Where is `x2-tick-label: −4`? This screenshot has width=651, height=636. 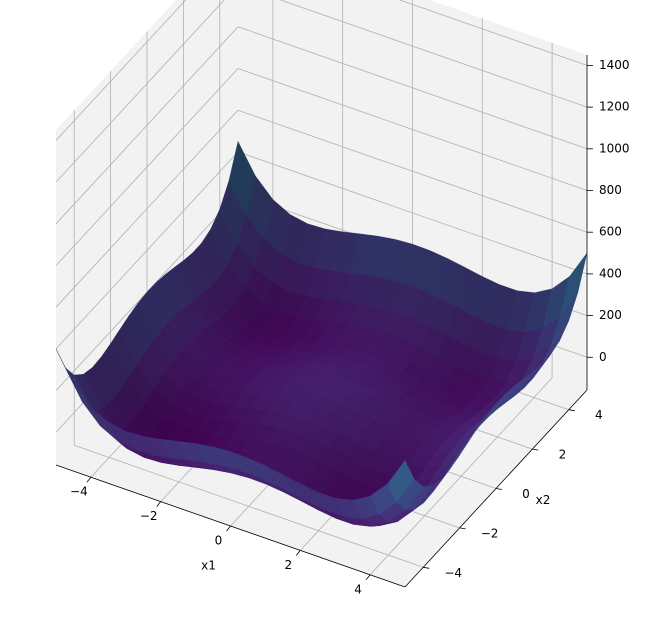 x2-tick-label: −4 is located at coordinates (453, 573).